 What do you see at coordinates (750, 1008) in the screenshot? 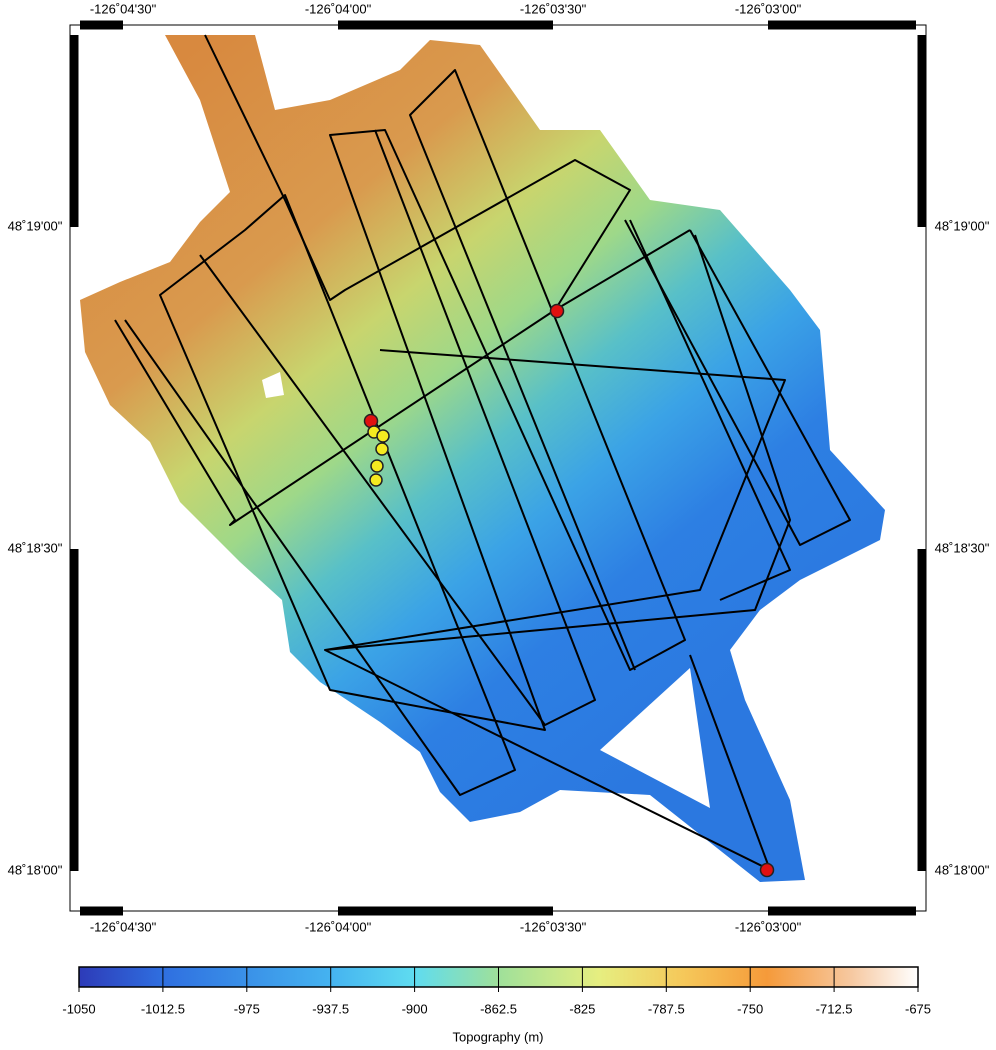
I see `colorbar-tick-label: -750` at bounding box center [750, 1008].